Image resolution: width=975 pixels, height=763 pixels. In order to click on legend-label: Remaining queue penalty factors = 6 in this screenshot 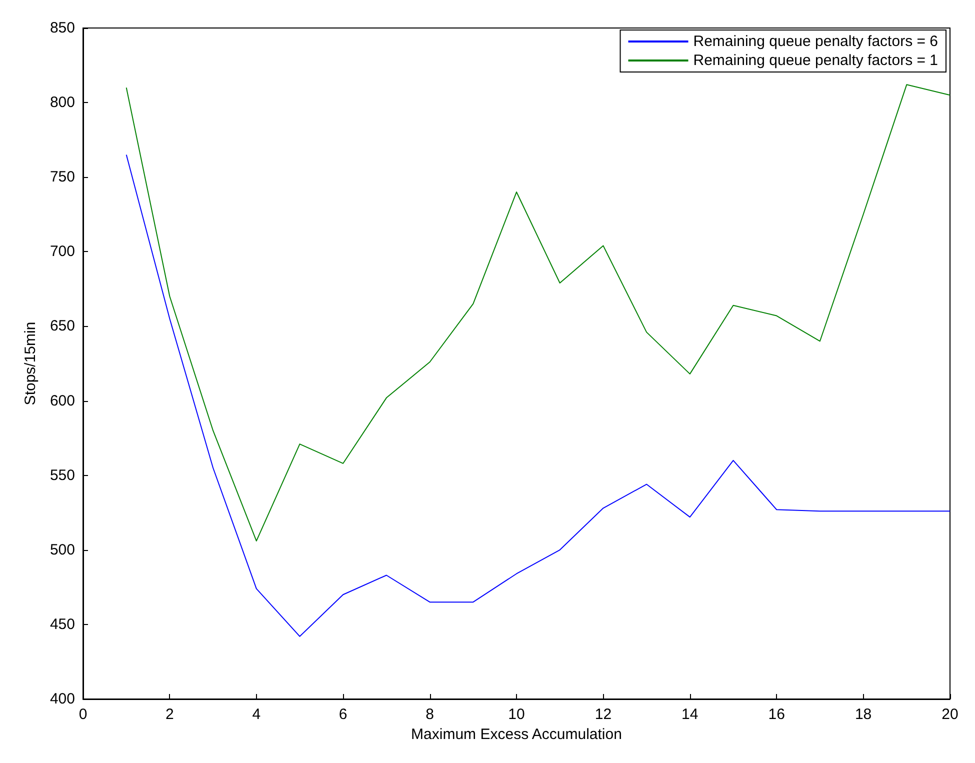, I will do `click(815, 41)`.